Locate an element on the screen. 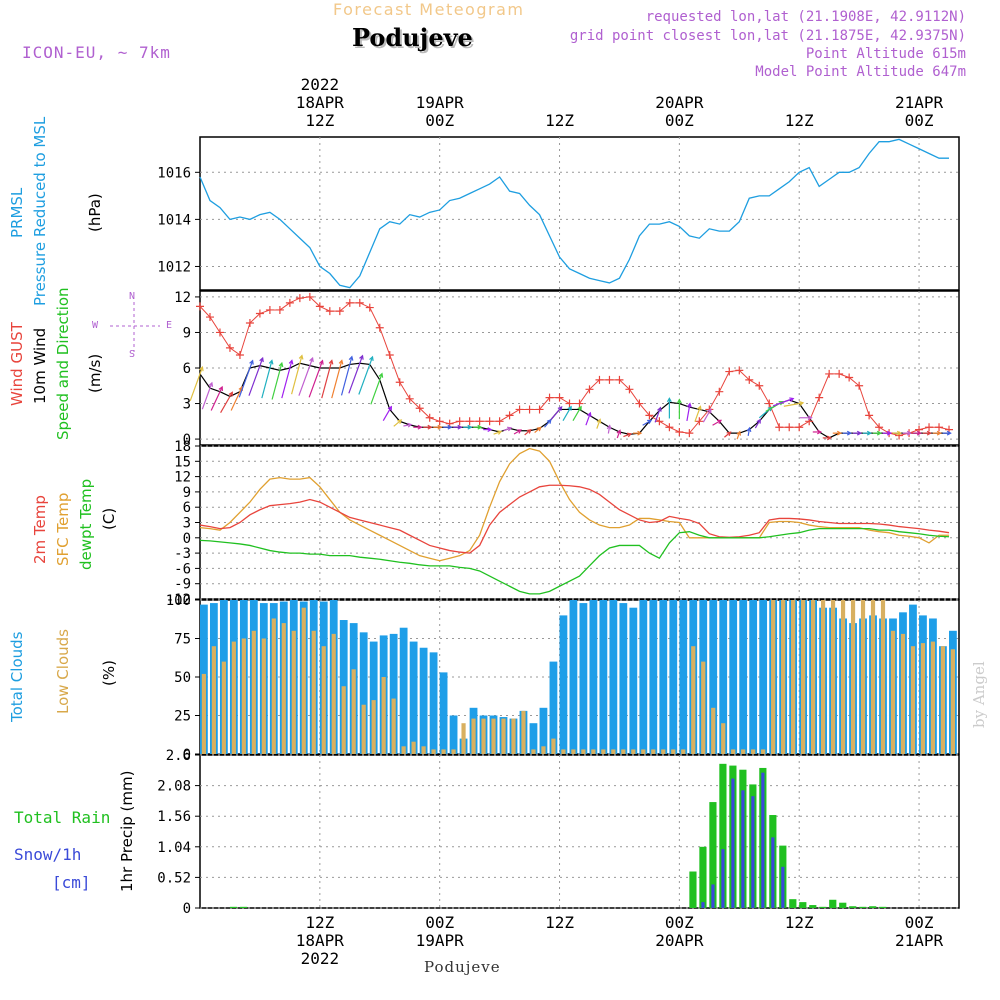 The image size is (1000, 1000). pressure-label-2: Pressure Reduced to MSL is located at coordinates (40, 211).